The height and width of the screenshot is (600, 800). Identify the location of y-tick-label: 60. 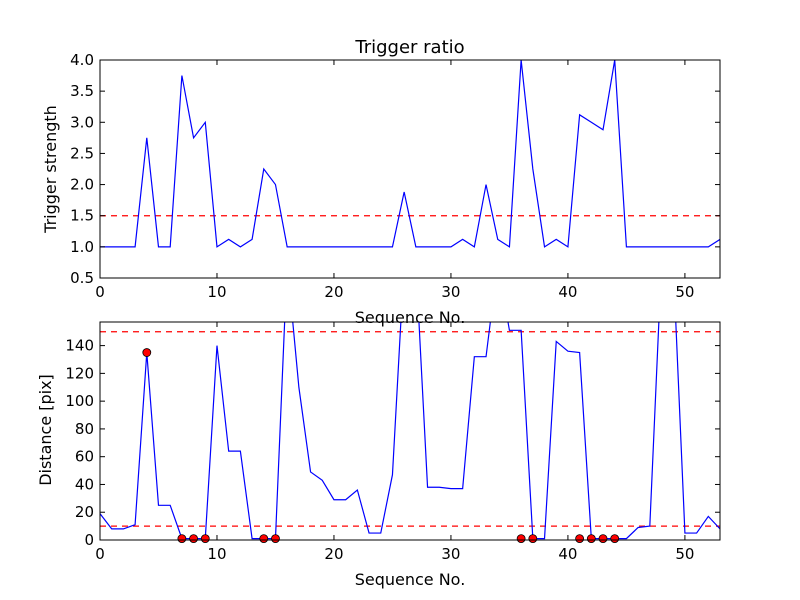
(84, 457).